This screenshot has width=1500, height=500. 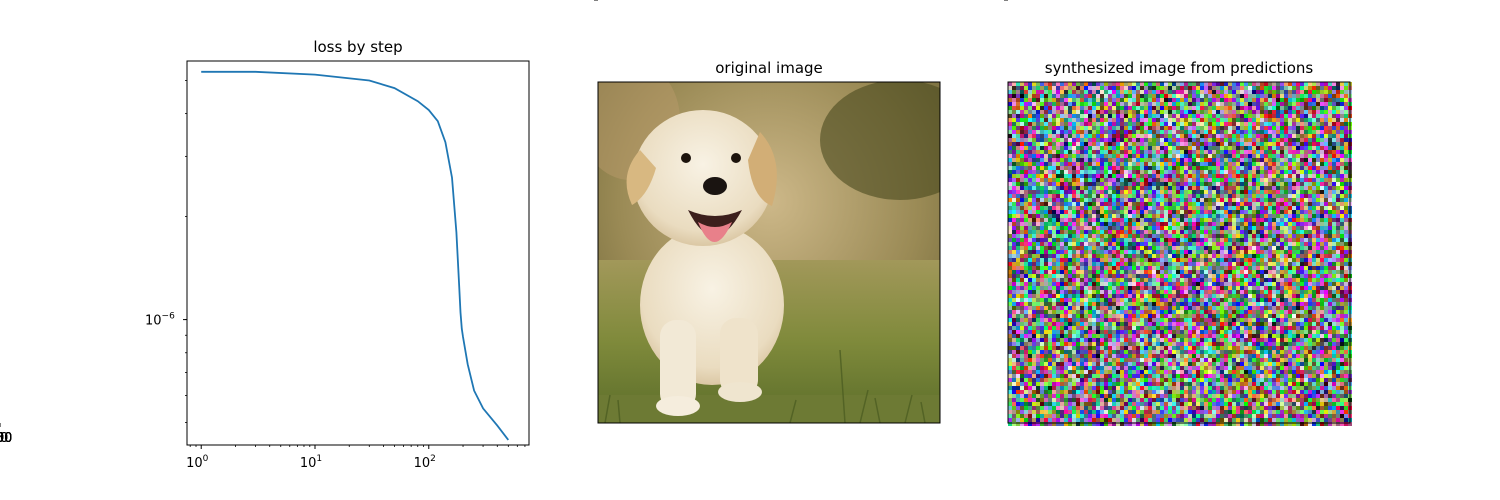 I want to click on x-tick-label: 50, so click(x=4, y=438).